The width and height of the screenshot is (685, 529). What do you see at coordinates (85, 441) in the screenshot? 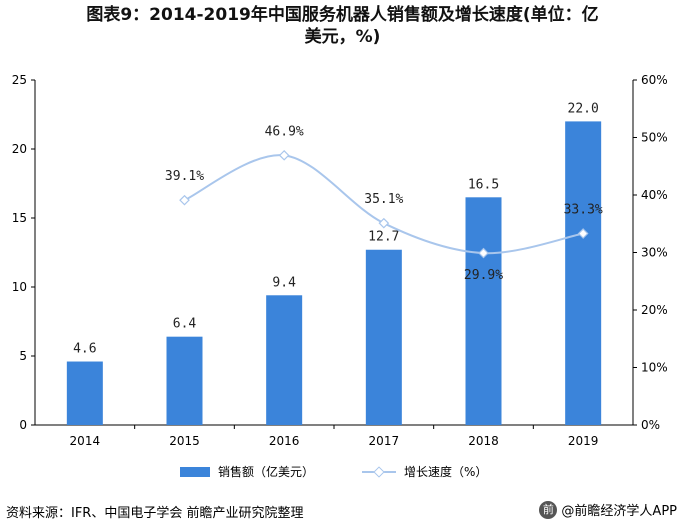
I see `x-tick-label: 2014` at bounding box center [85, 441].